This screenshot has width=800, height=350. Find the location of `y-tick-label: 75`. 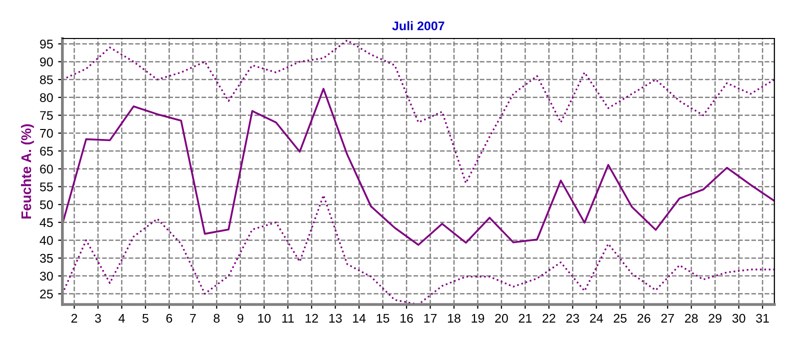

y-tick-label: 75 is located at coordinates (46, 115).